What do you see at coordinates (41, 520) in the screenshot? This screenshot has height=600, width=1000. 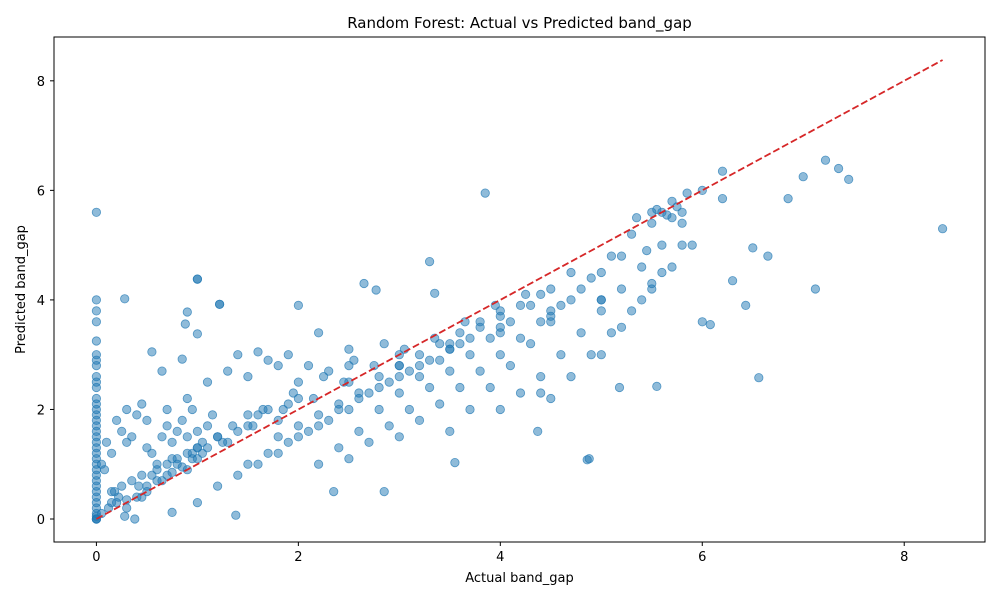 I see `y-tick-label: 0` at bounding box center [41, 520].